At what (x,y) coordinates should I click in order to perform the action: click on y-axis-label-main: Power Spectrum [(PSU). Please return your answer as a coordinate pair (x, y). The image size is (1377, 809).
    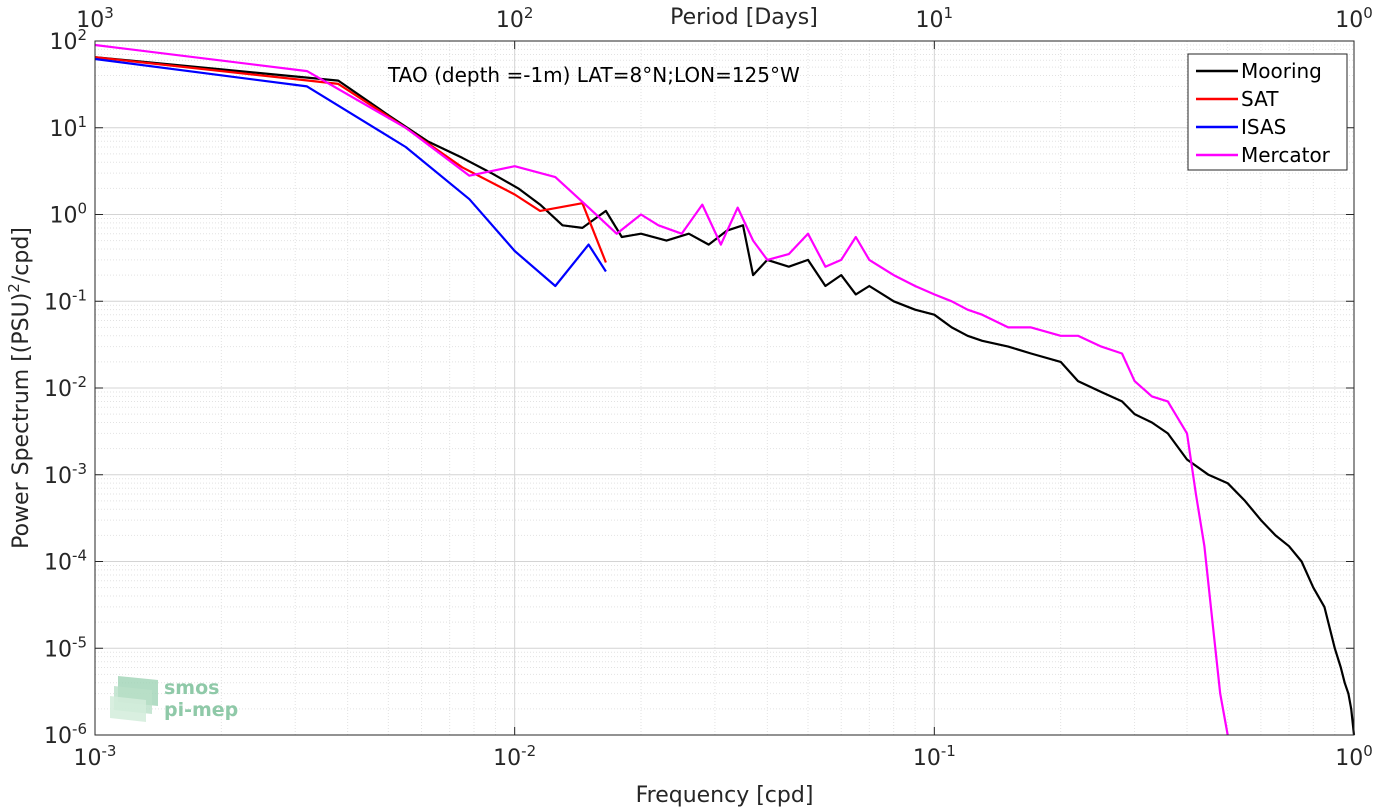
    Looking at the image, I should click on (21, 421).